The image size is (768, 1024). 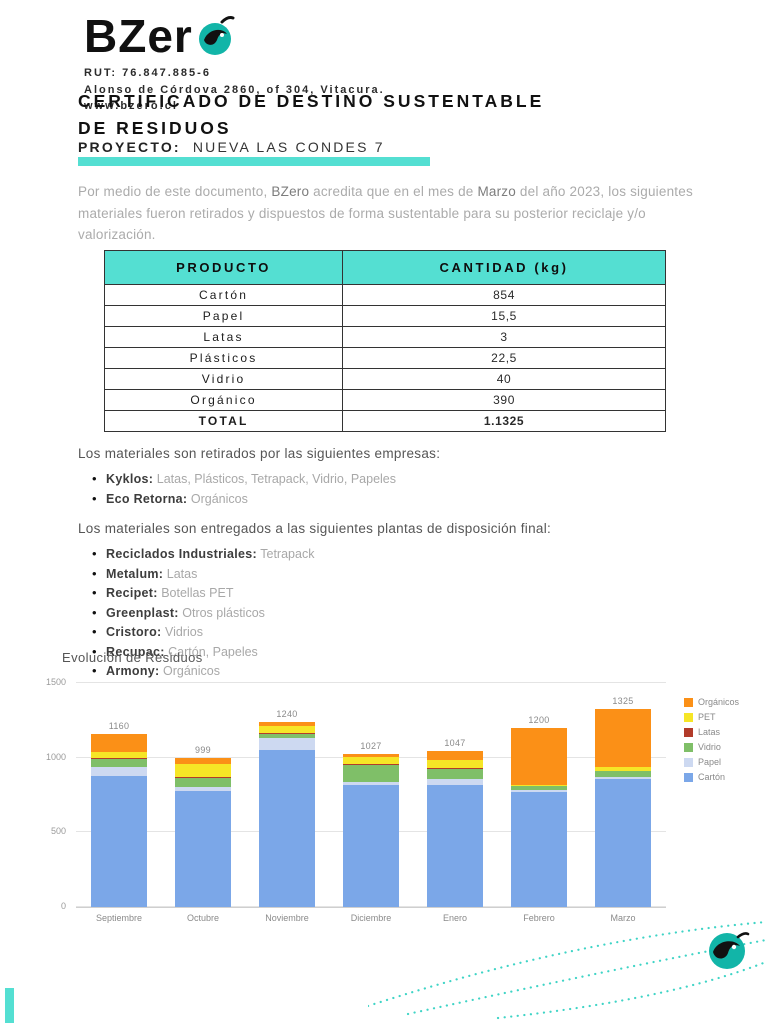 What do you see at coordinates (55, 682) in the screenshot?
I see `y-axis-tick: 1500` at bounding box center [55, 682].